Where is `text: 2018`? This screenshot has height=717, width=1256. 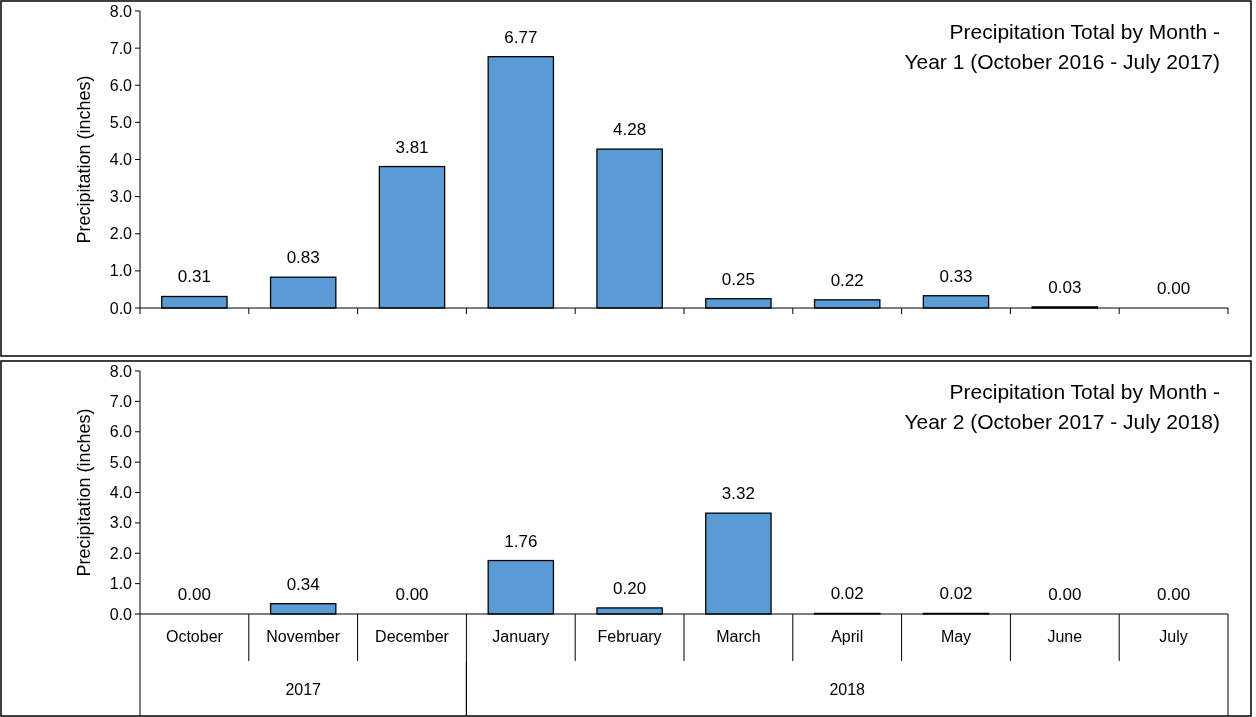 text: 2018 is located at coordinates (847, 689).